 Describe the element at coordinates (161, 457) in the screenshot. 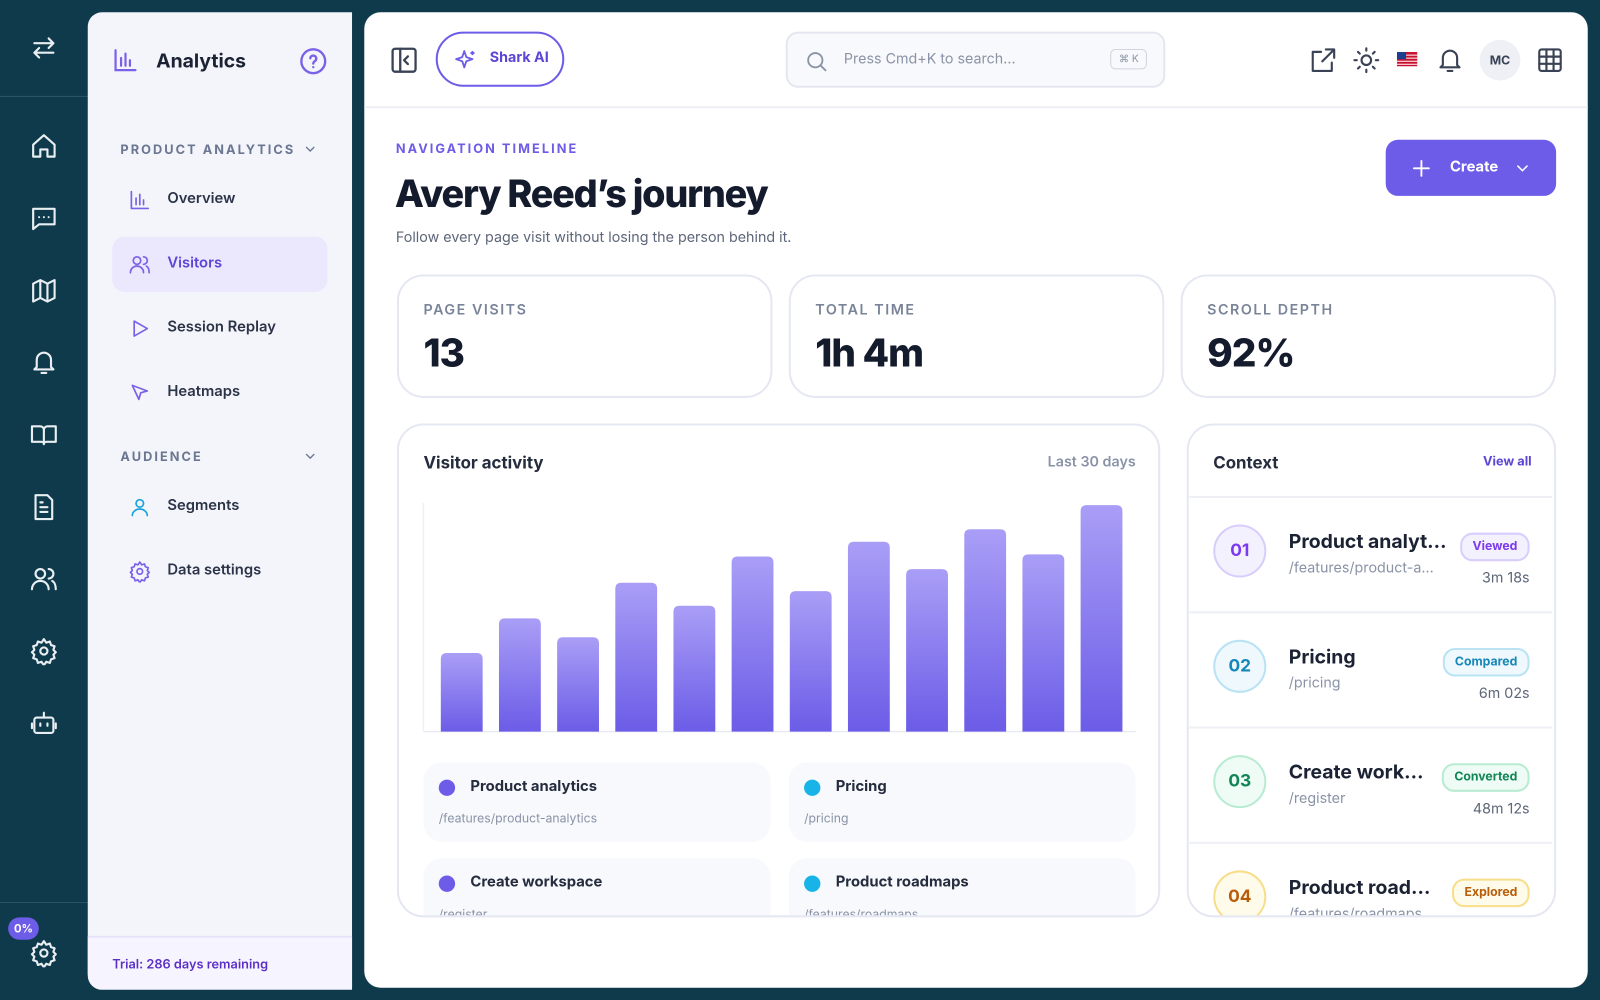

I see `section-title: AUDIENCE` at that location.